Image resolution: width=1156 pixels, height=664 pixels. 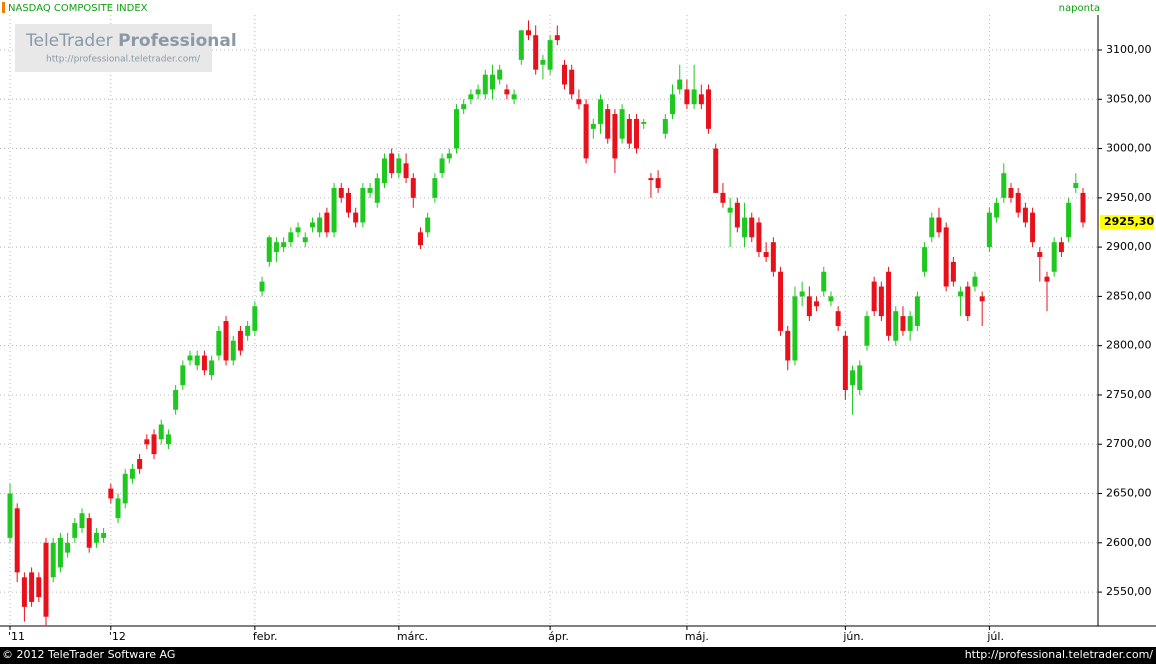 I want to click on copyright: © 2012 TeleTrader Software AG, so click(x=88, y=654).